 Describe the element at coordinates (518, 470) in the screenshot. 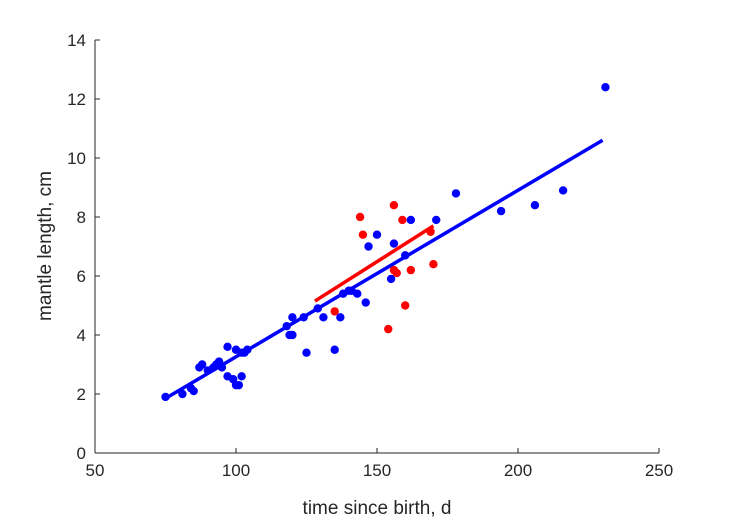

I see `x-tick-label: 200` at that location.